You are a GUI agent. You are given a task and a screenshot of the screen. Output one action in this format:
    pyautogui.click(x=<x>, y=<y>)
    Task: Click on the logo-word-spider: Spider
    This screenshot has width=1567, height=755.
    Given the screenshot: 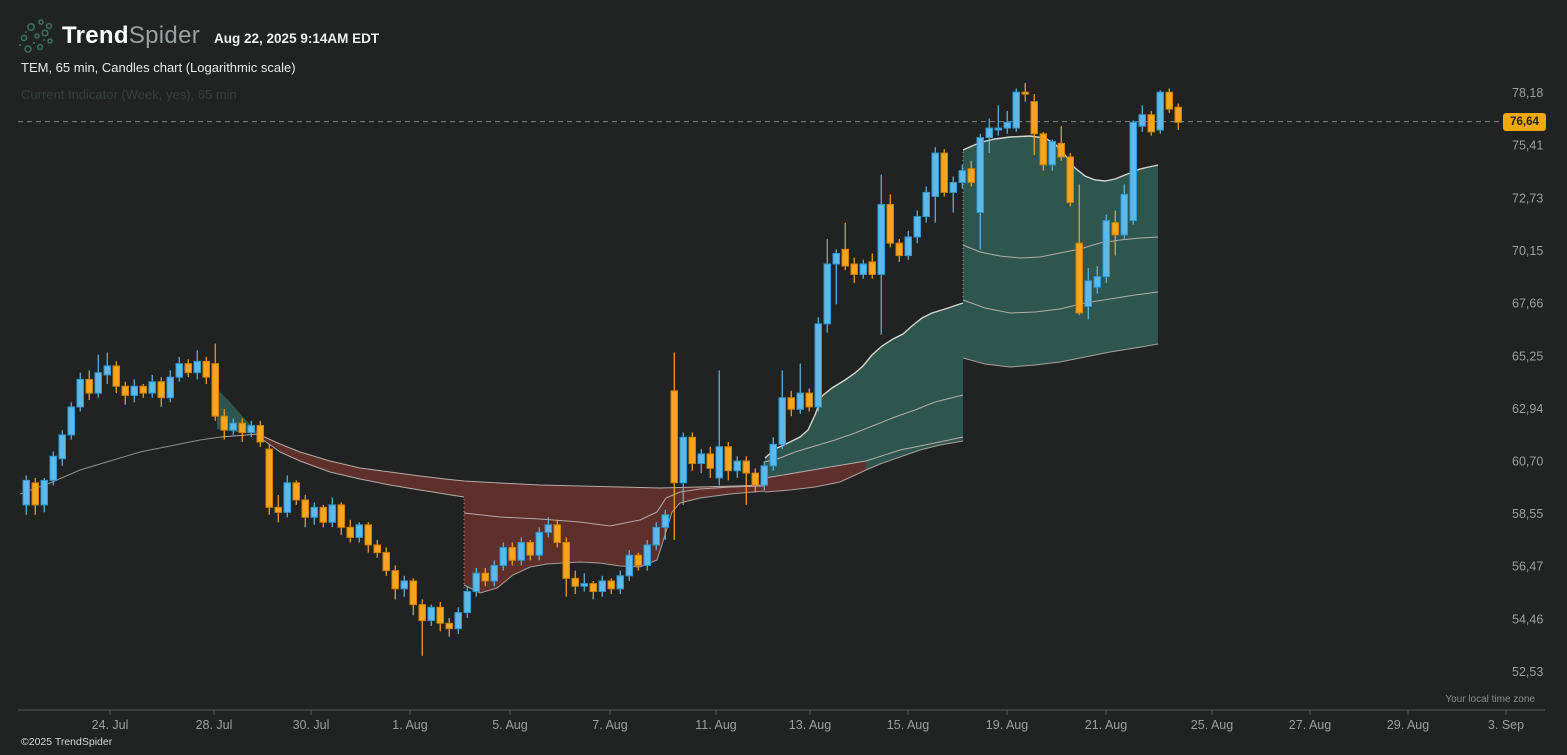 What is the action you would take?
    pyautogui.click(x=164, y=35)
    